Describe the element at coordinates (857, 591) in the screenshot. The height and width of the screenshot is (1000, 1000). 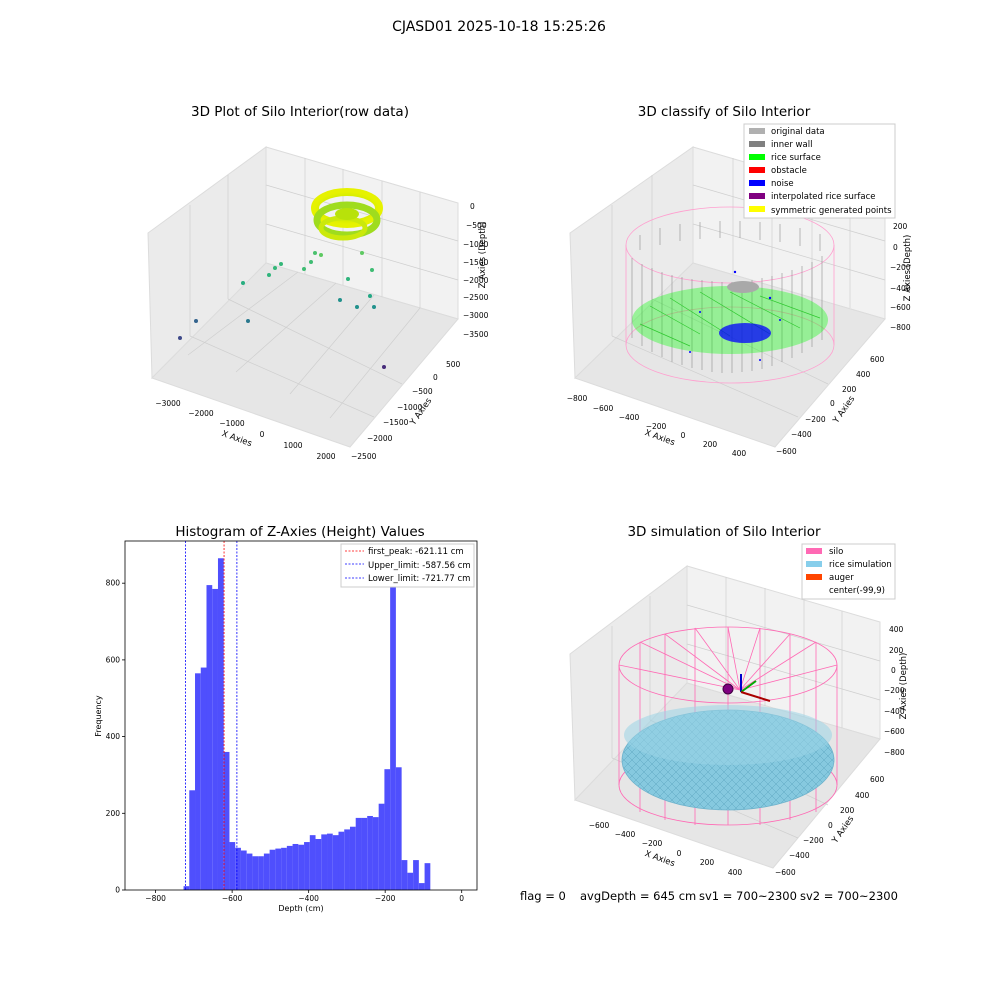
I see `legend-label-center: center(-99,9)` at that location.